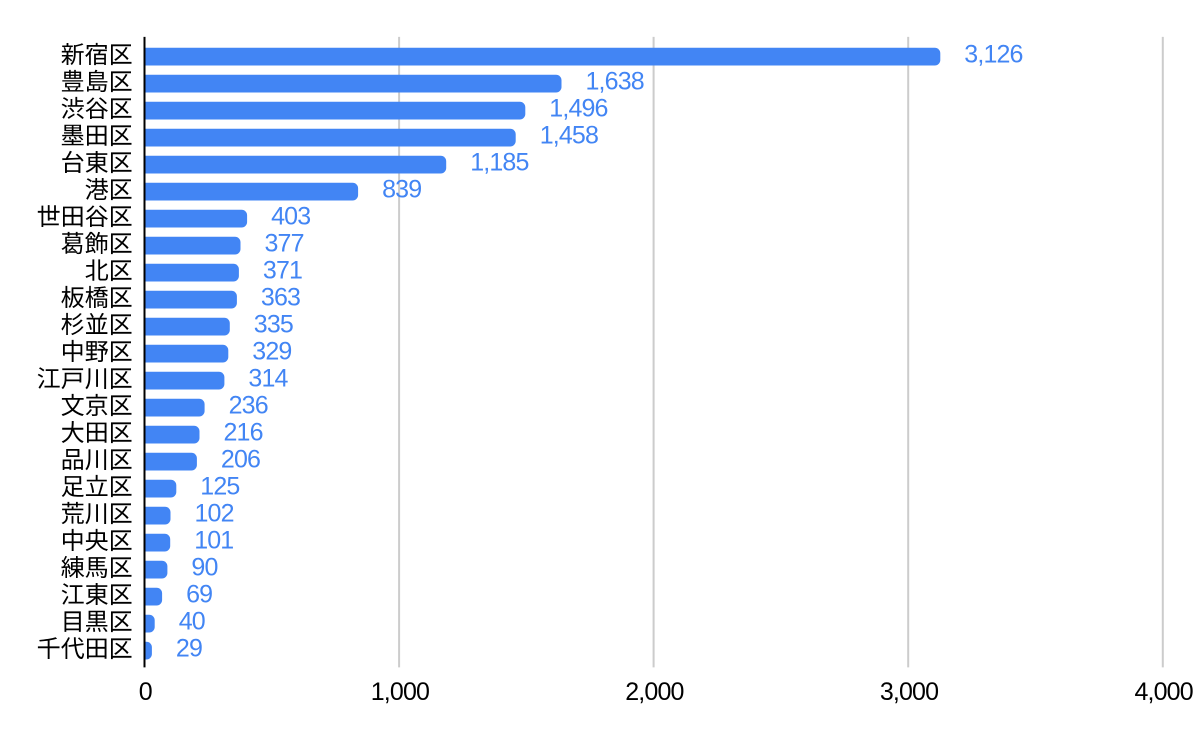 The height and width of the screenshot is (742, 1200). What do you see at coordinates (240, 460) in the screenshot?
I see `svg-text: 206` at bounding box center [240, 460].